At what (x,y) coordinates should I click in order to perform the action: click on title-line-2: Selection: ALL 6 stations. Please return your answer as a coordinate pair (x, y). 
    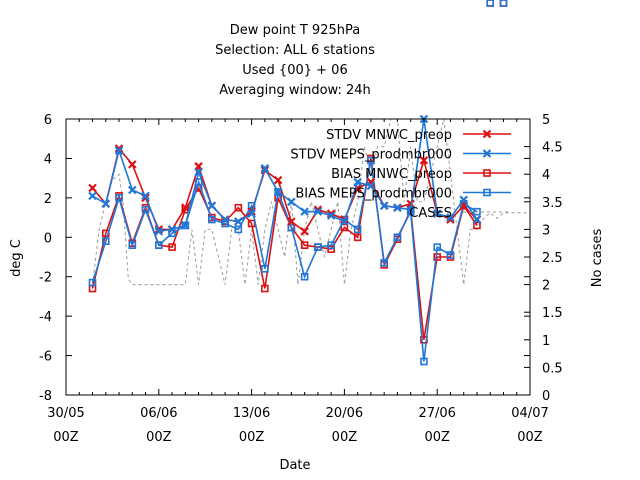
    Looking at the image, I should click on (295, 50).